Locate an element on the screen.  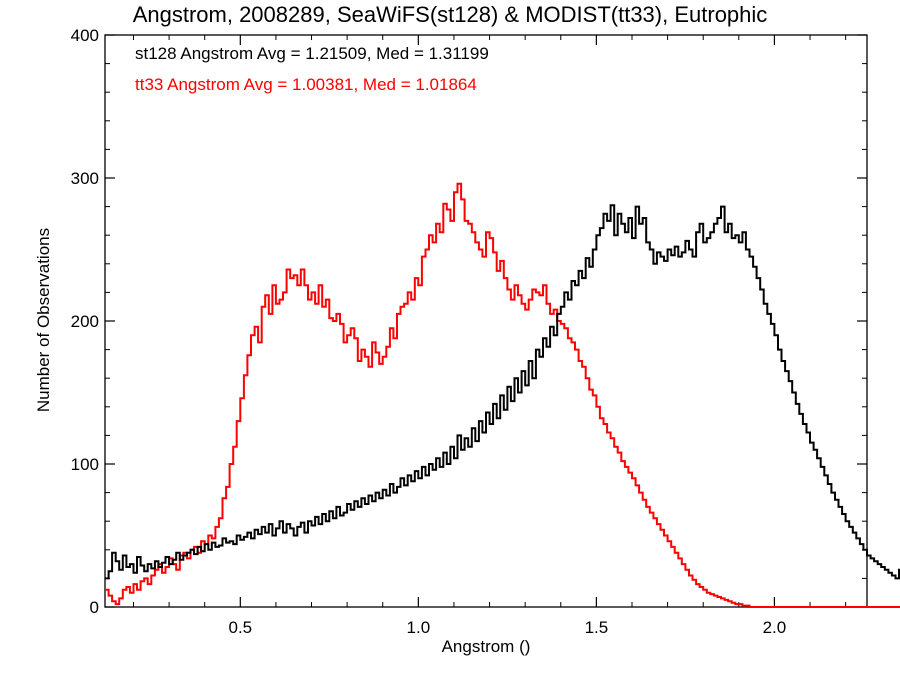
y-axis-label: Number of Observations is located at coordinates (43, 320).